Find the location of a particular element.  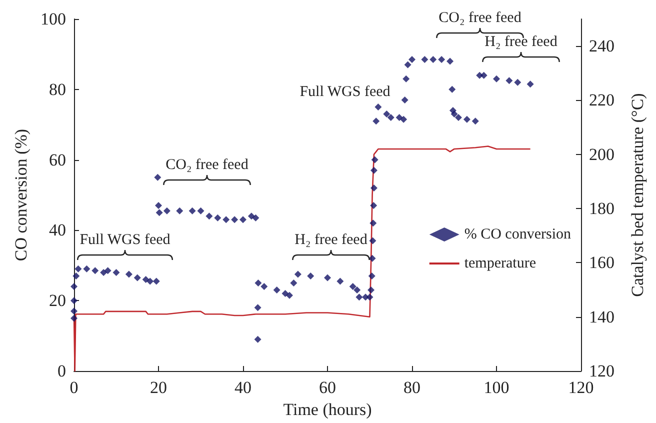

x-axis-title: Time (hours) is located at coordinates (327, 409).